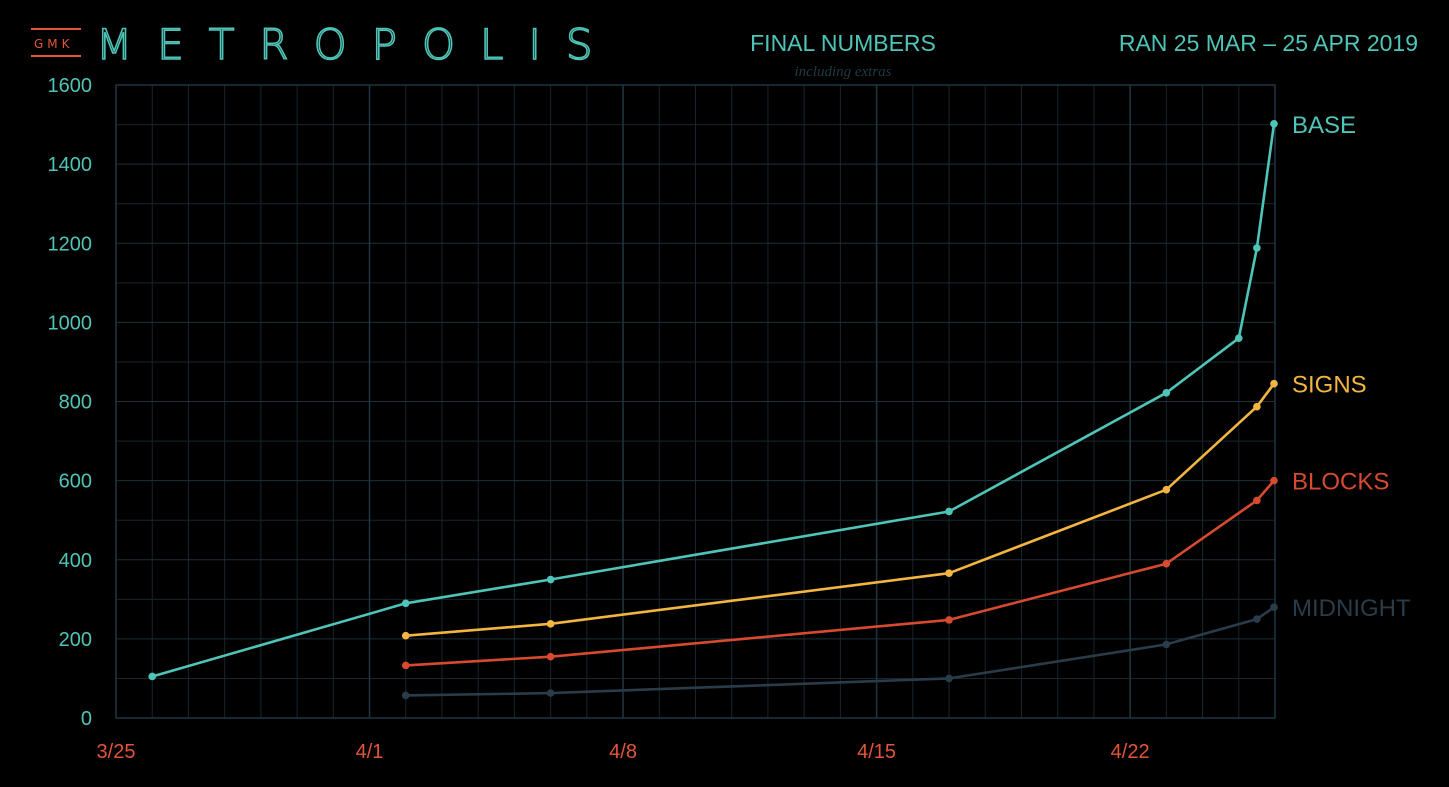 The width and height of the screenshot is (1449, 787). I want to click on brand-name: METROPOLIS, so click(357, 44).